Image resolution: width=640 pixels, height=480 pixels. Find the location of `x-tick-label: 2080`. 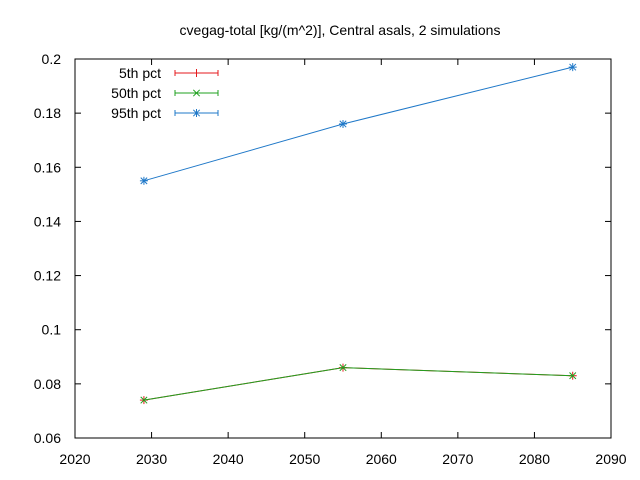

x-tick-label: 2080 is located at coordinates (534, 459).